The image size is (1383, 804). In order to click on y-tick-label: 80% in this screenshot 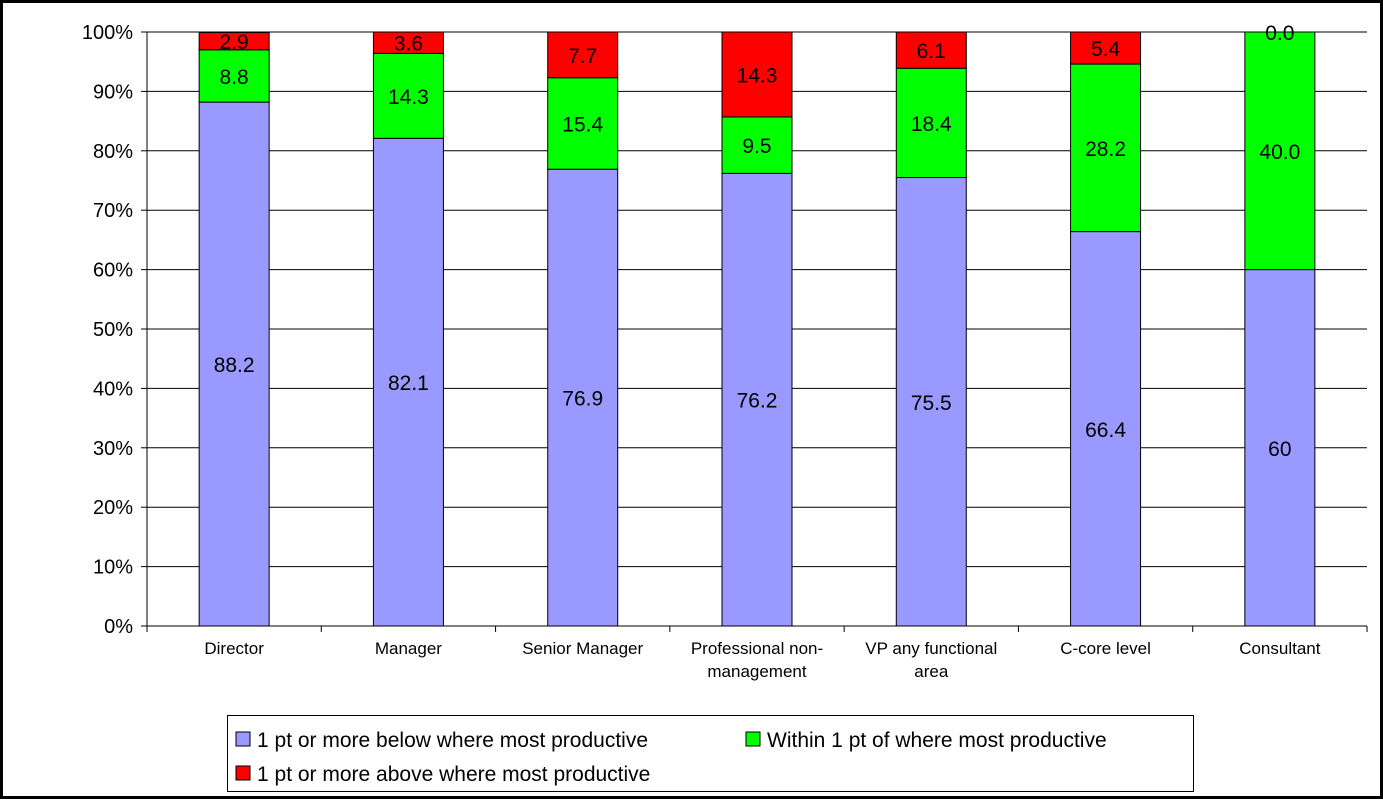, I will do `click(113, 152)`.